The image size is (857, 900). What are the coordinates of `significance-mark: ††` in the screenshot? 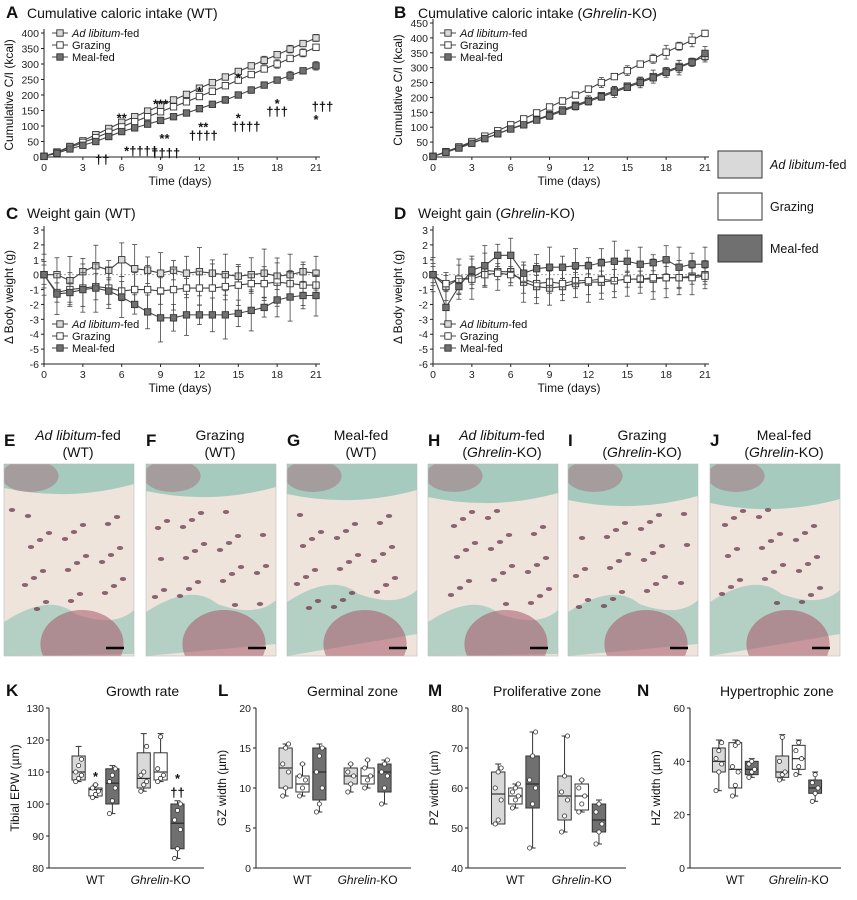 It's located at (177, 792).